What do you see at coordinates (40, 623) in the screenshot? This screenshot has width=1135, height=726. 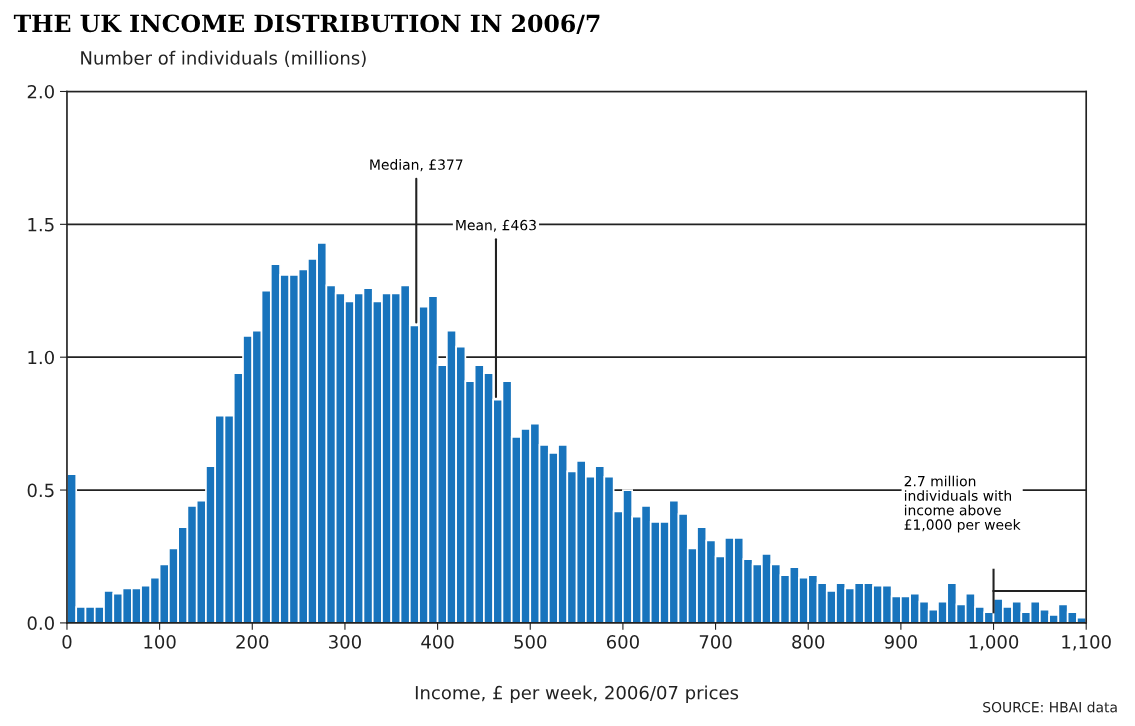 I see `y-tick-label: 0.0` at bounding box center [40, 623].